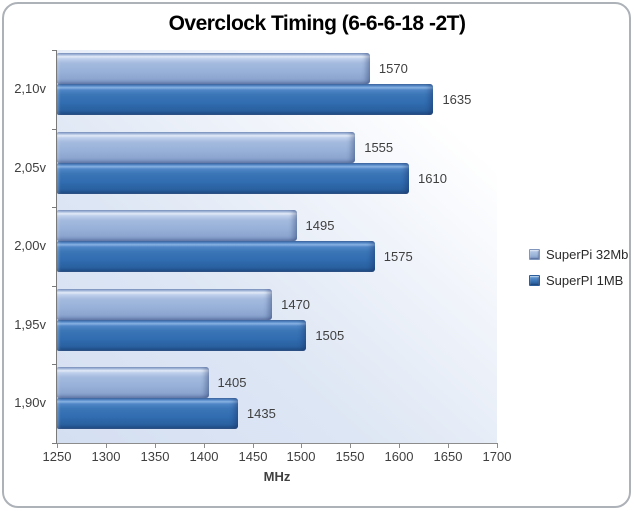 Image resolution: width=634 pixels, height=511 pixels. I want to click on bar-superpi-1mb-2-00v, so click(216, 257).